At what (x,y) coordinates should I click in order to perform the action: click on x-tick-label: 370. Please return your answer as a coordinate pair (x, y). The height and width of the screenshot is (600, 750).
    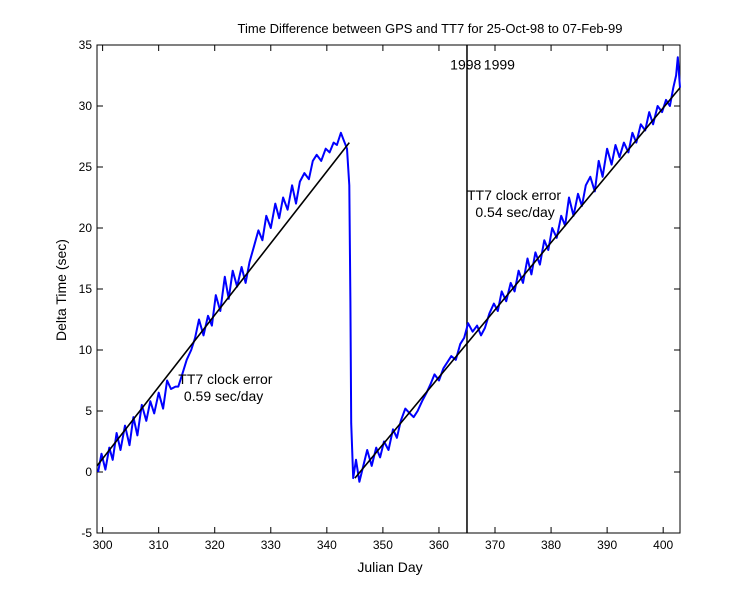
    Looking at the image, I should click on (495, 545).